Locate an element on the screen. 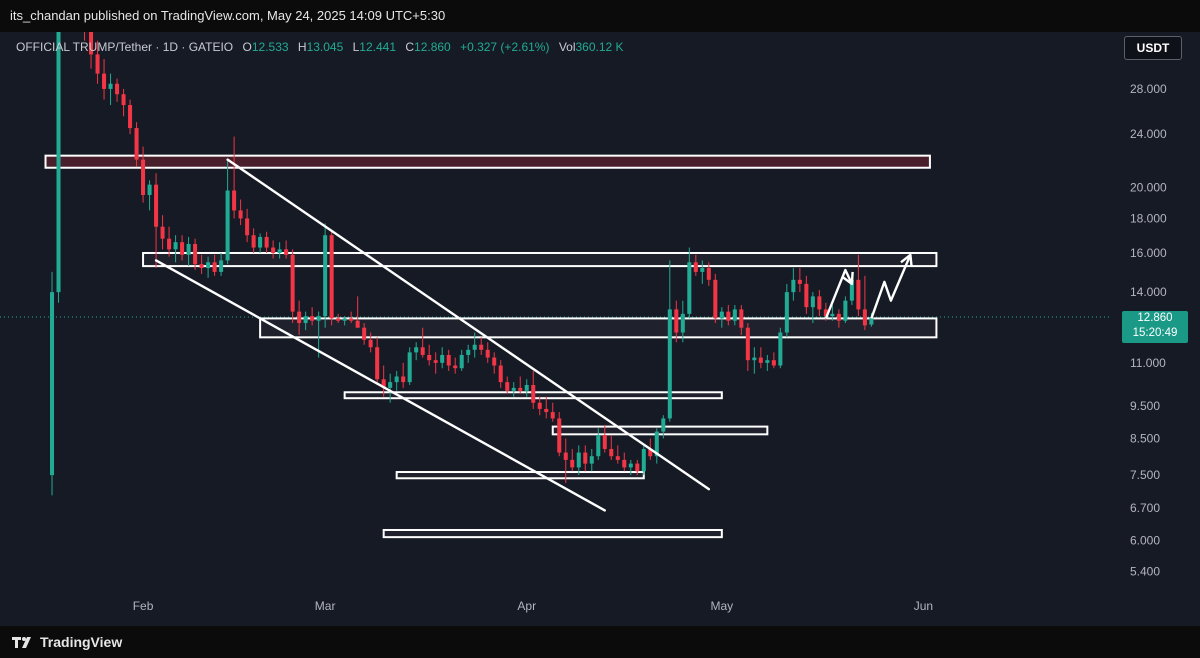  tradingview-logo-icon is located at coordinates (21, 642).